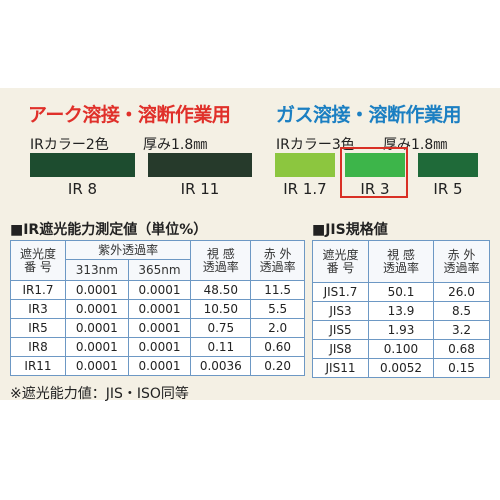  What do you see at coordinates (350, 230) in the screenshot?
I see `table2-title: ■JIS規格値` at bounding box center [350, 230].